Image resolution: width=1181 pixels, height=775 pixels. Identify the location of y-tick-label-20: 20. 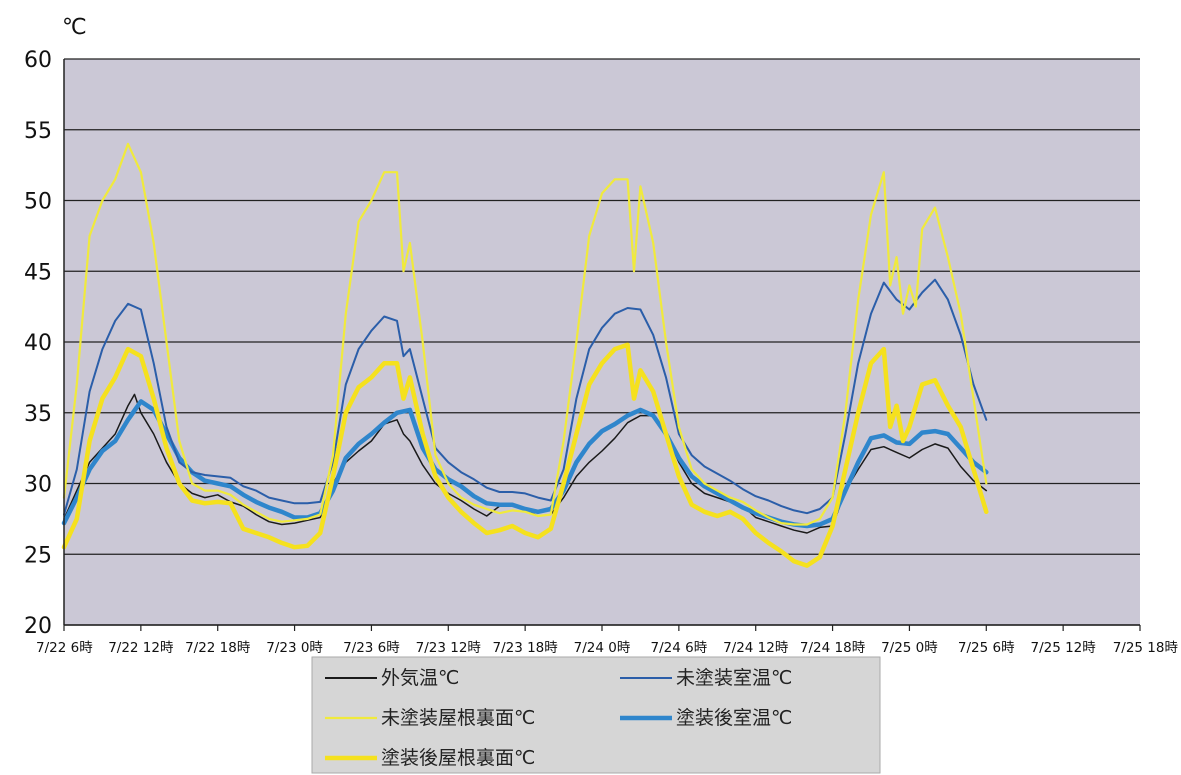
(38, 626).